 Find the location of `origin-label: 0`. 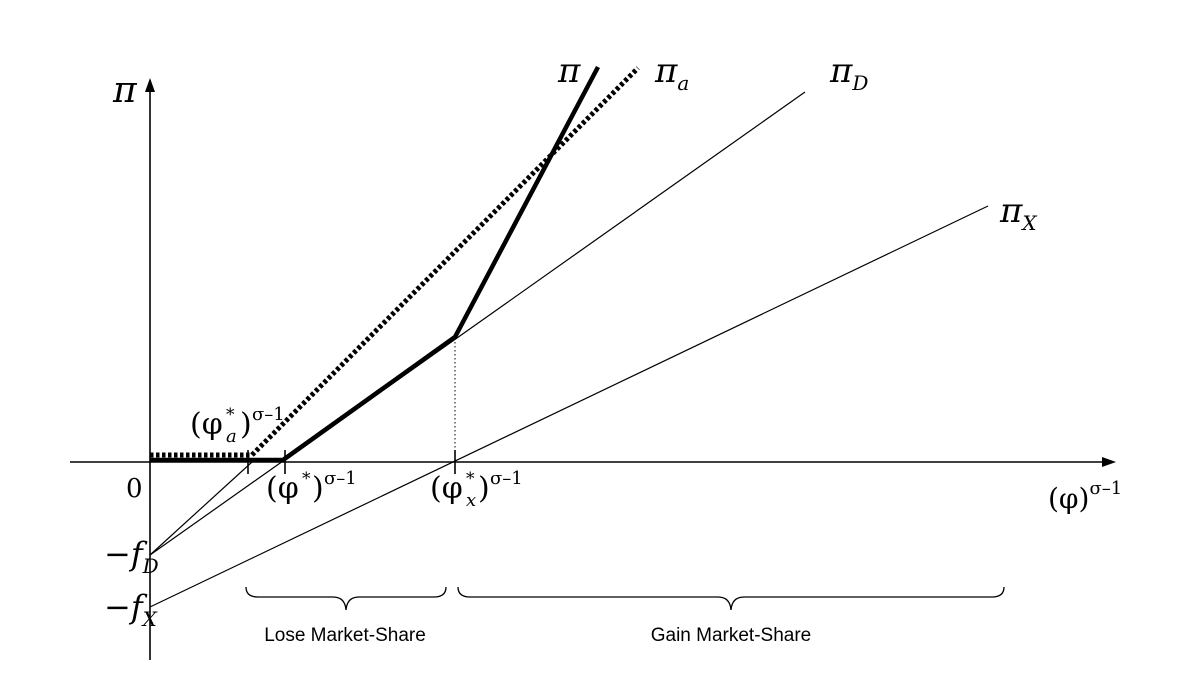

origin-label: 0 is located at coordinates (134, 489).